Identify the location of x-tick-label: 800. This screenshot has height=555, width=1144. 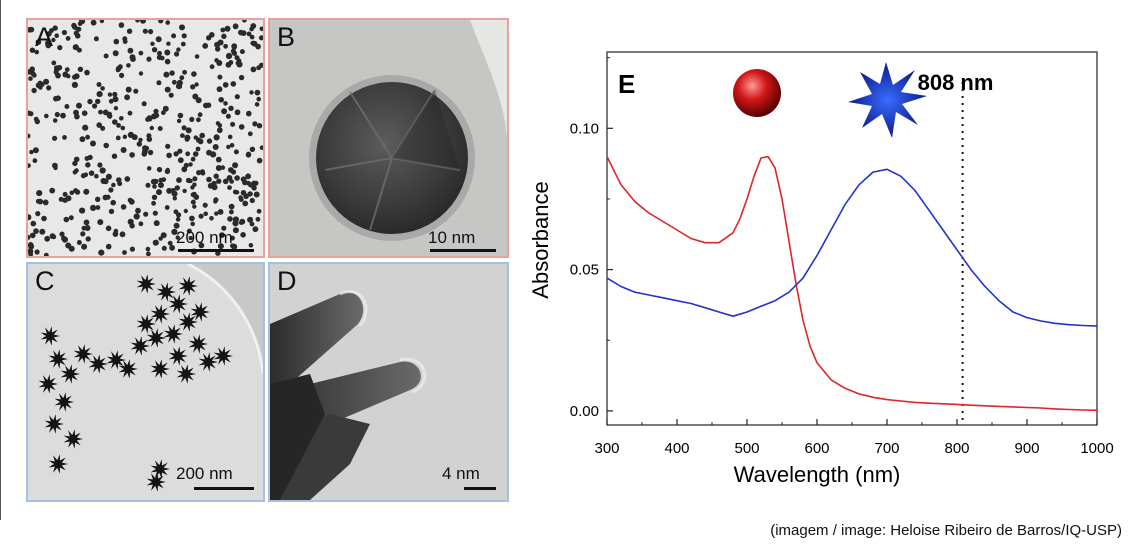
(956, 448).